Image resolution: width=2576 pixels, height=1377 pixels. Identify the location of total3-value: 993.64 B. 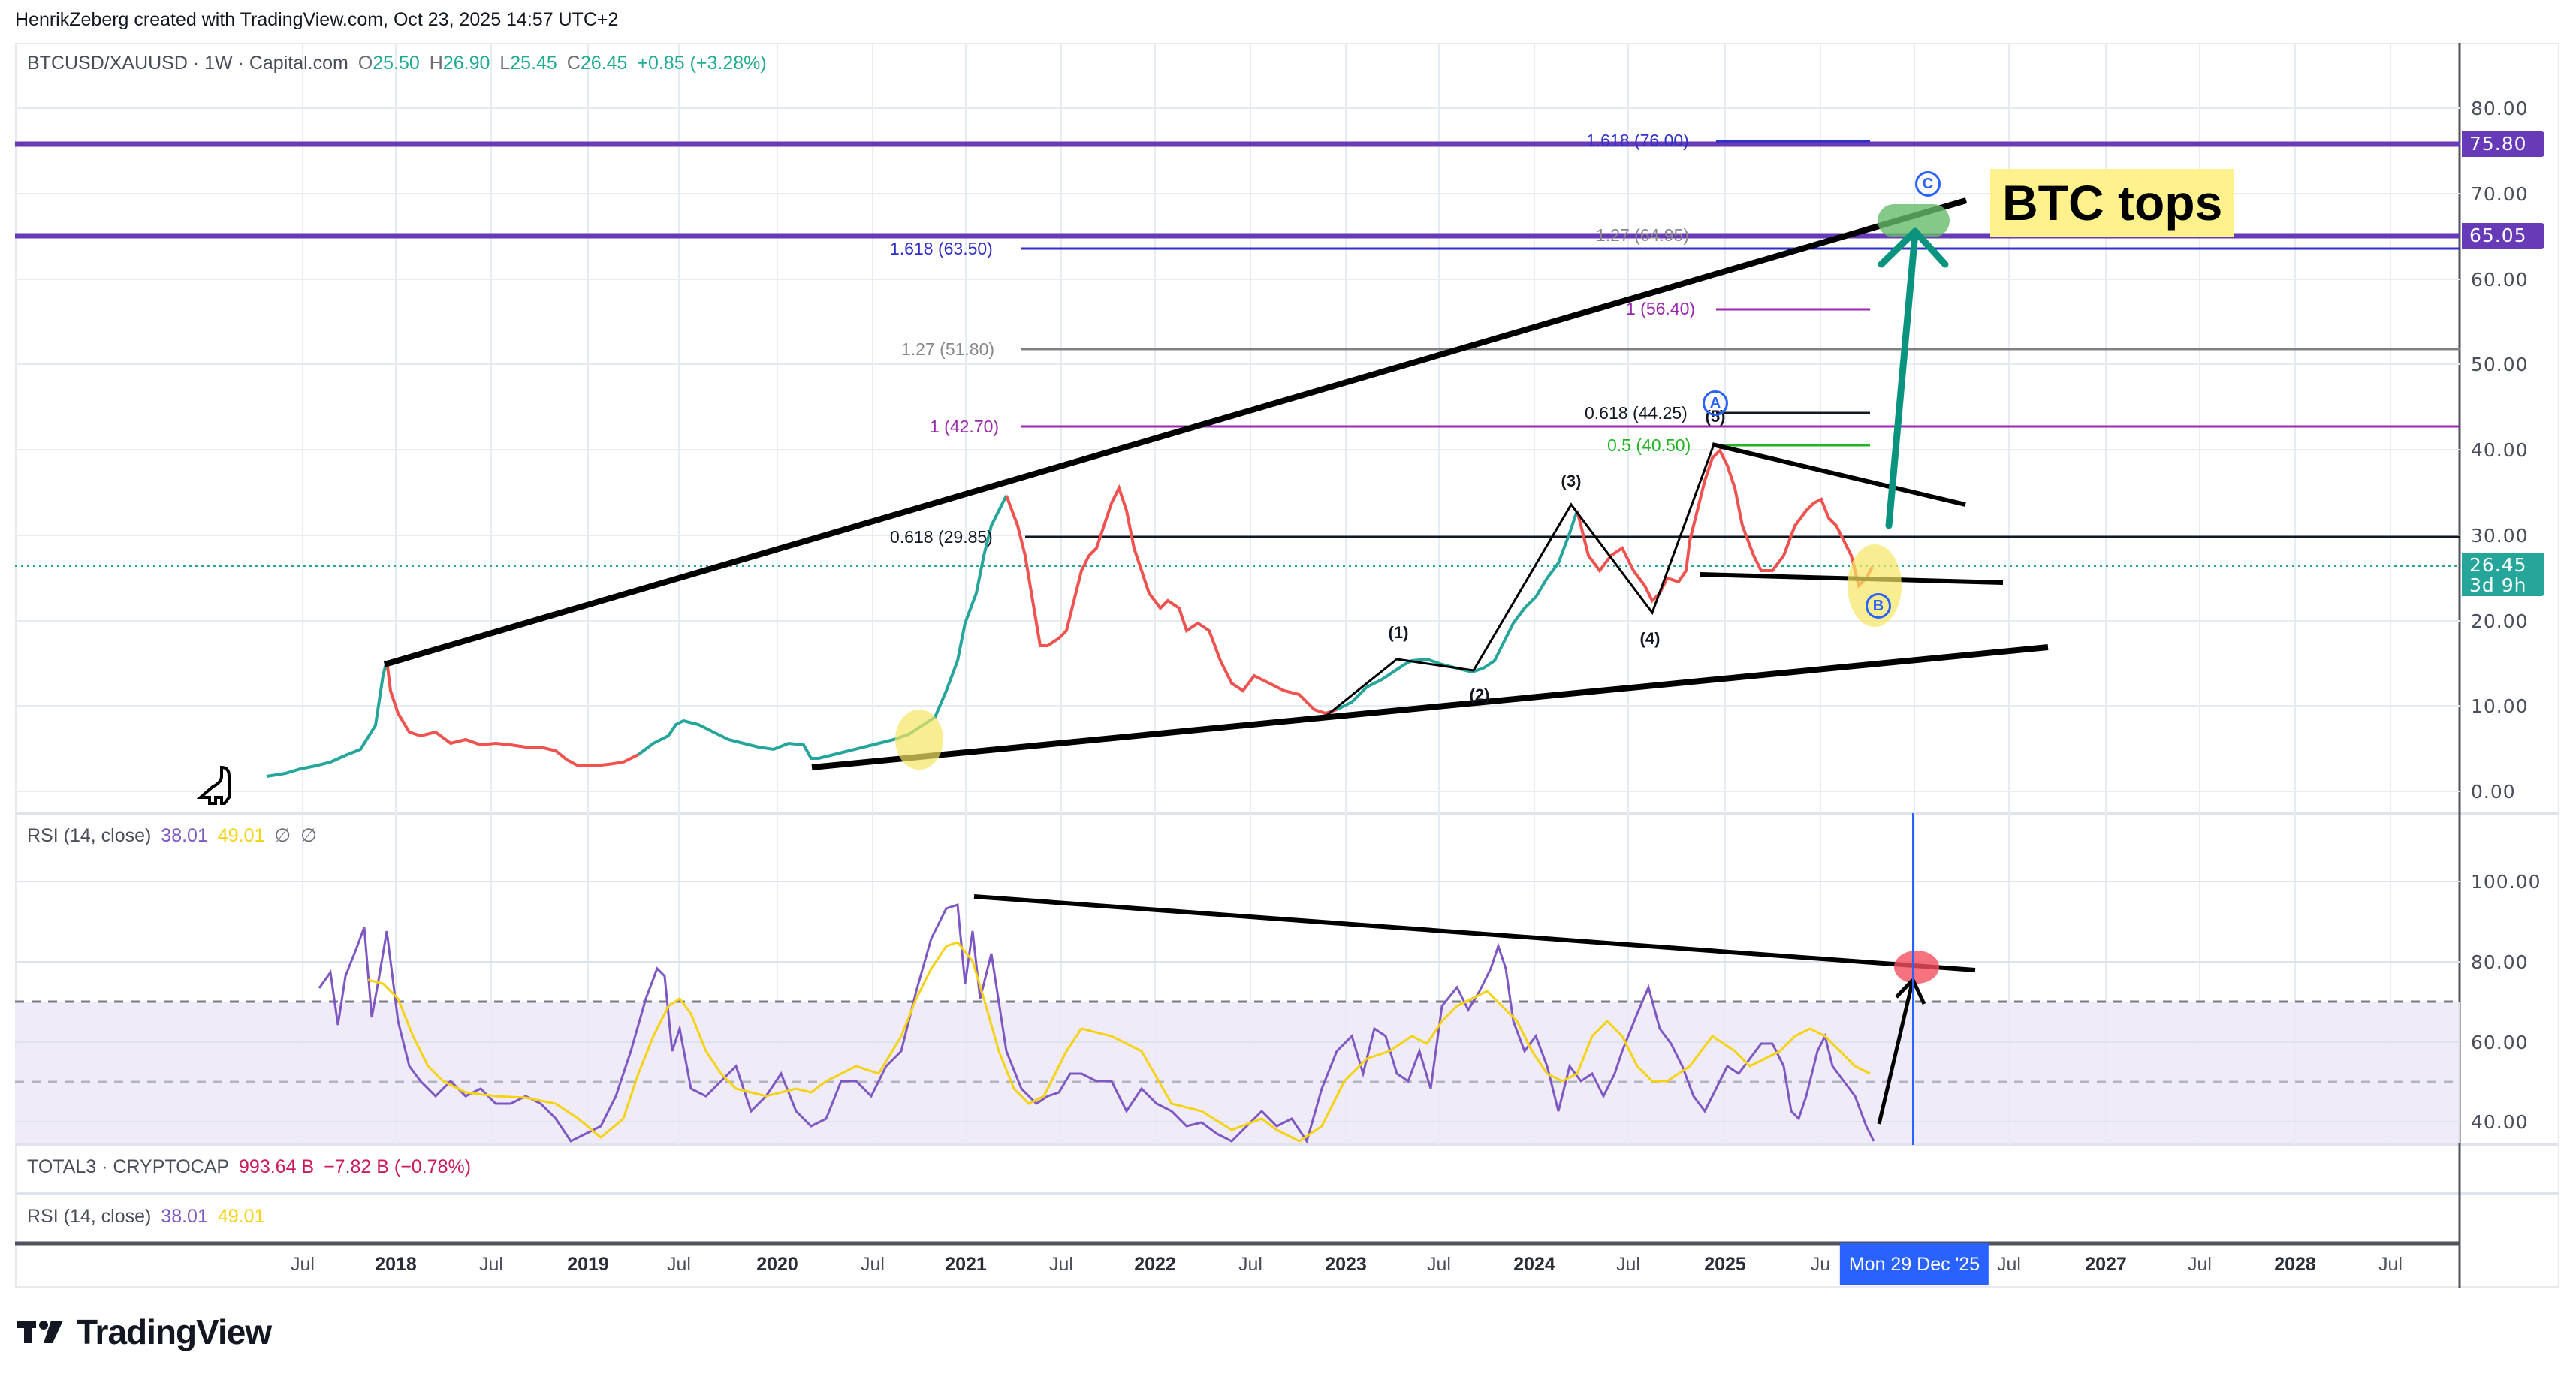
(277, 1166).